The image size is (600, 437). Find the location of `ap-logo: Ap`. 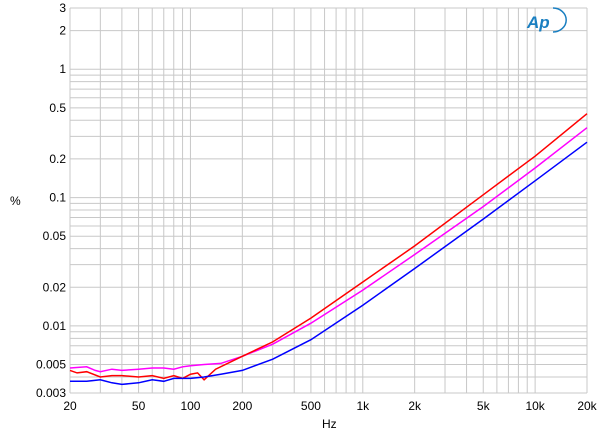

ap-logo: Ap is located at coordinates (546, 20).